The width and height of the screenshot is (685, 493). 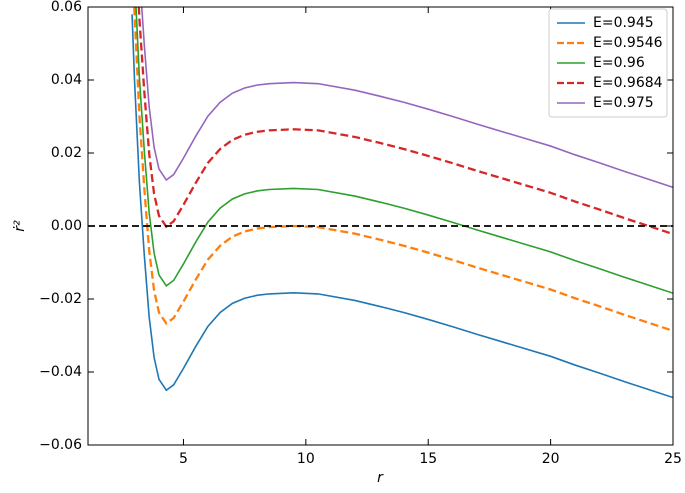 What do you see at coordinates (183, 459) in the screenshot?
I see `x-tick-label: 5` at bounding box center [183, 459].